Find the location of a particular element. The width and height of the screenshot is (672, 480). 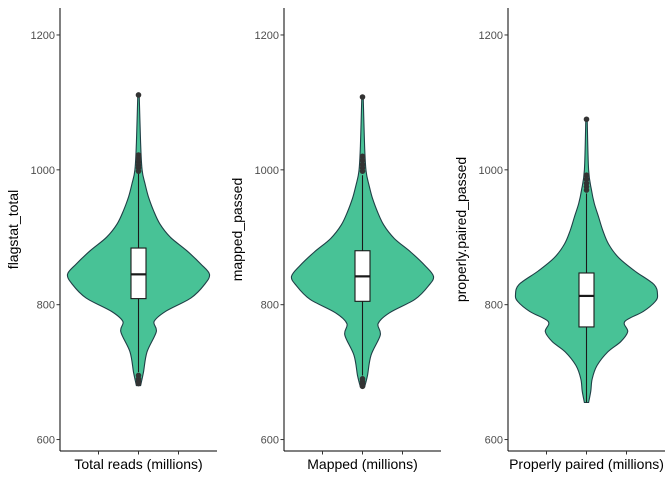

y-axis-title: mapped_passed is located at coordinates (237, 230).